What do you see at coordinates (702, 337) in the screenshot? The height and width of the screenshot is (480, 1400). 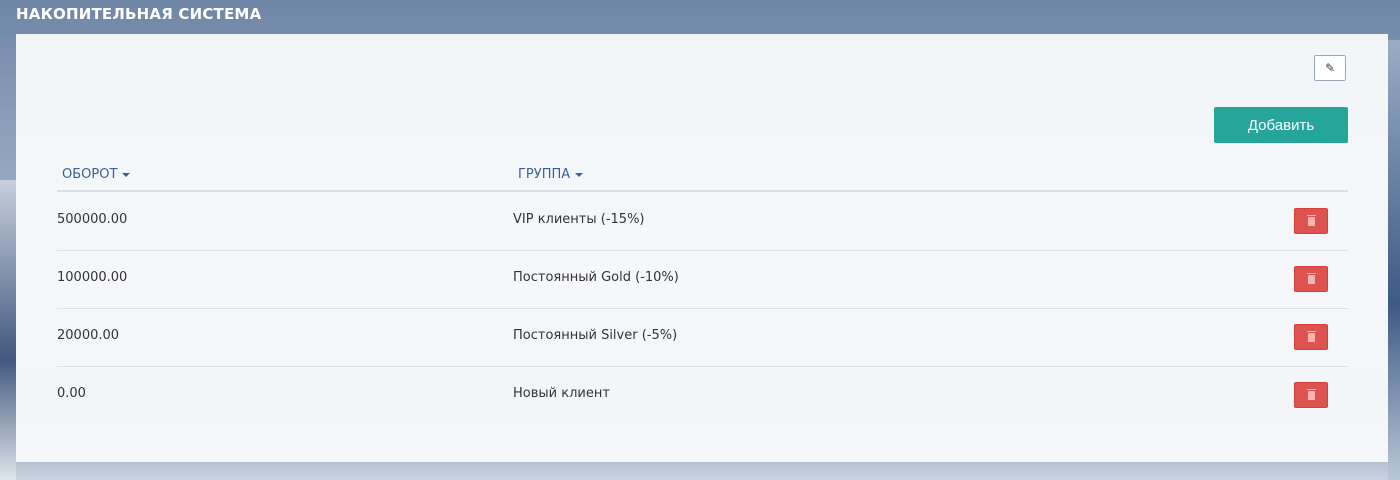 I see `table-row: 20000.00 Постоянный Silver (-5%)` at bounding box center [702, 337].